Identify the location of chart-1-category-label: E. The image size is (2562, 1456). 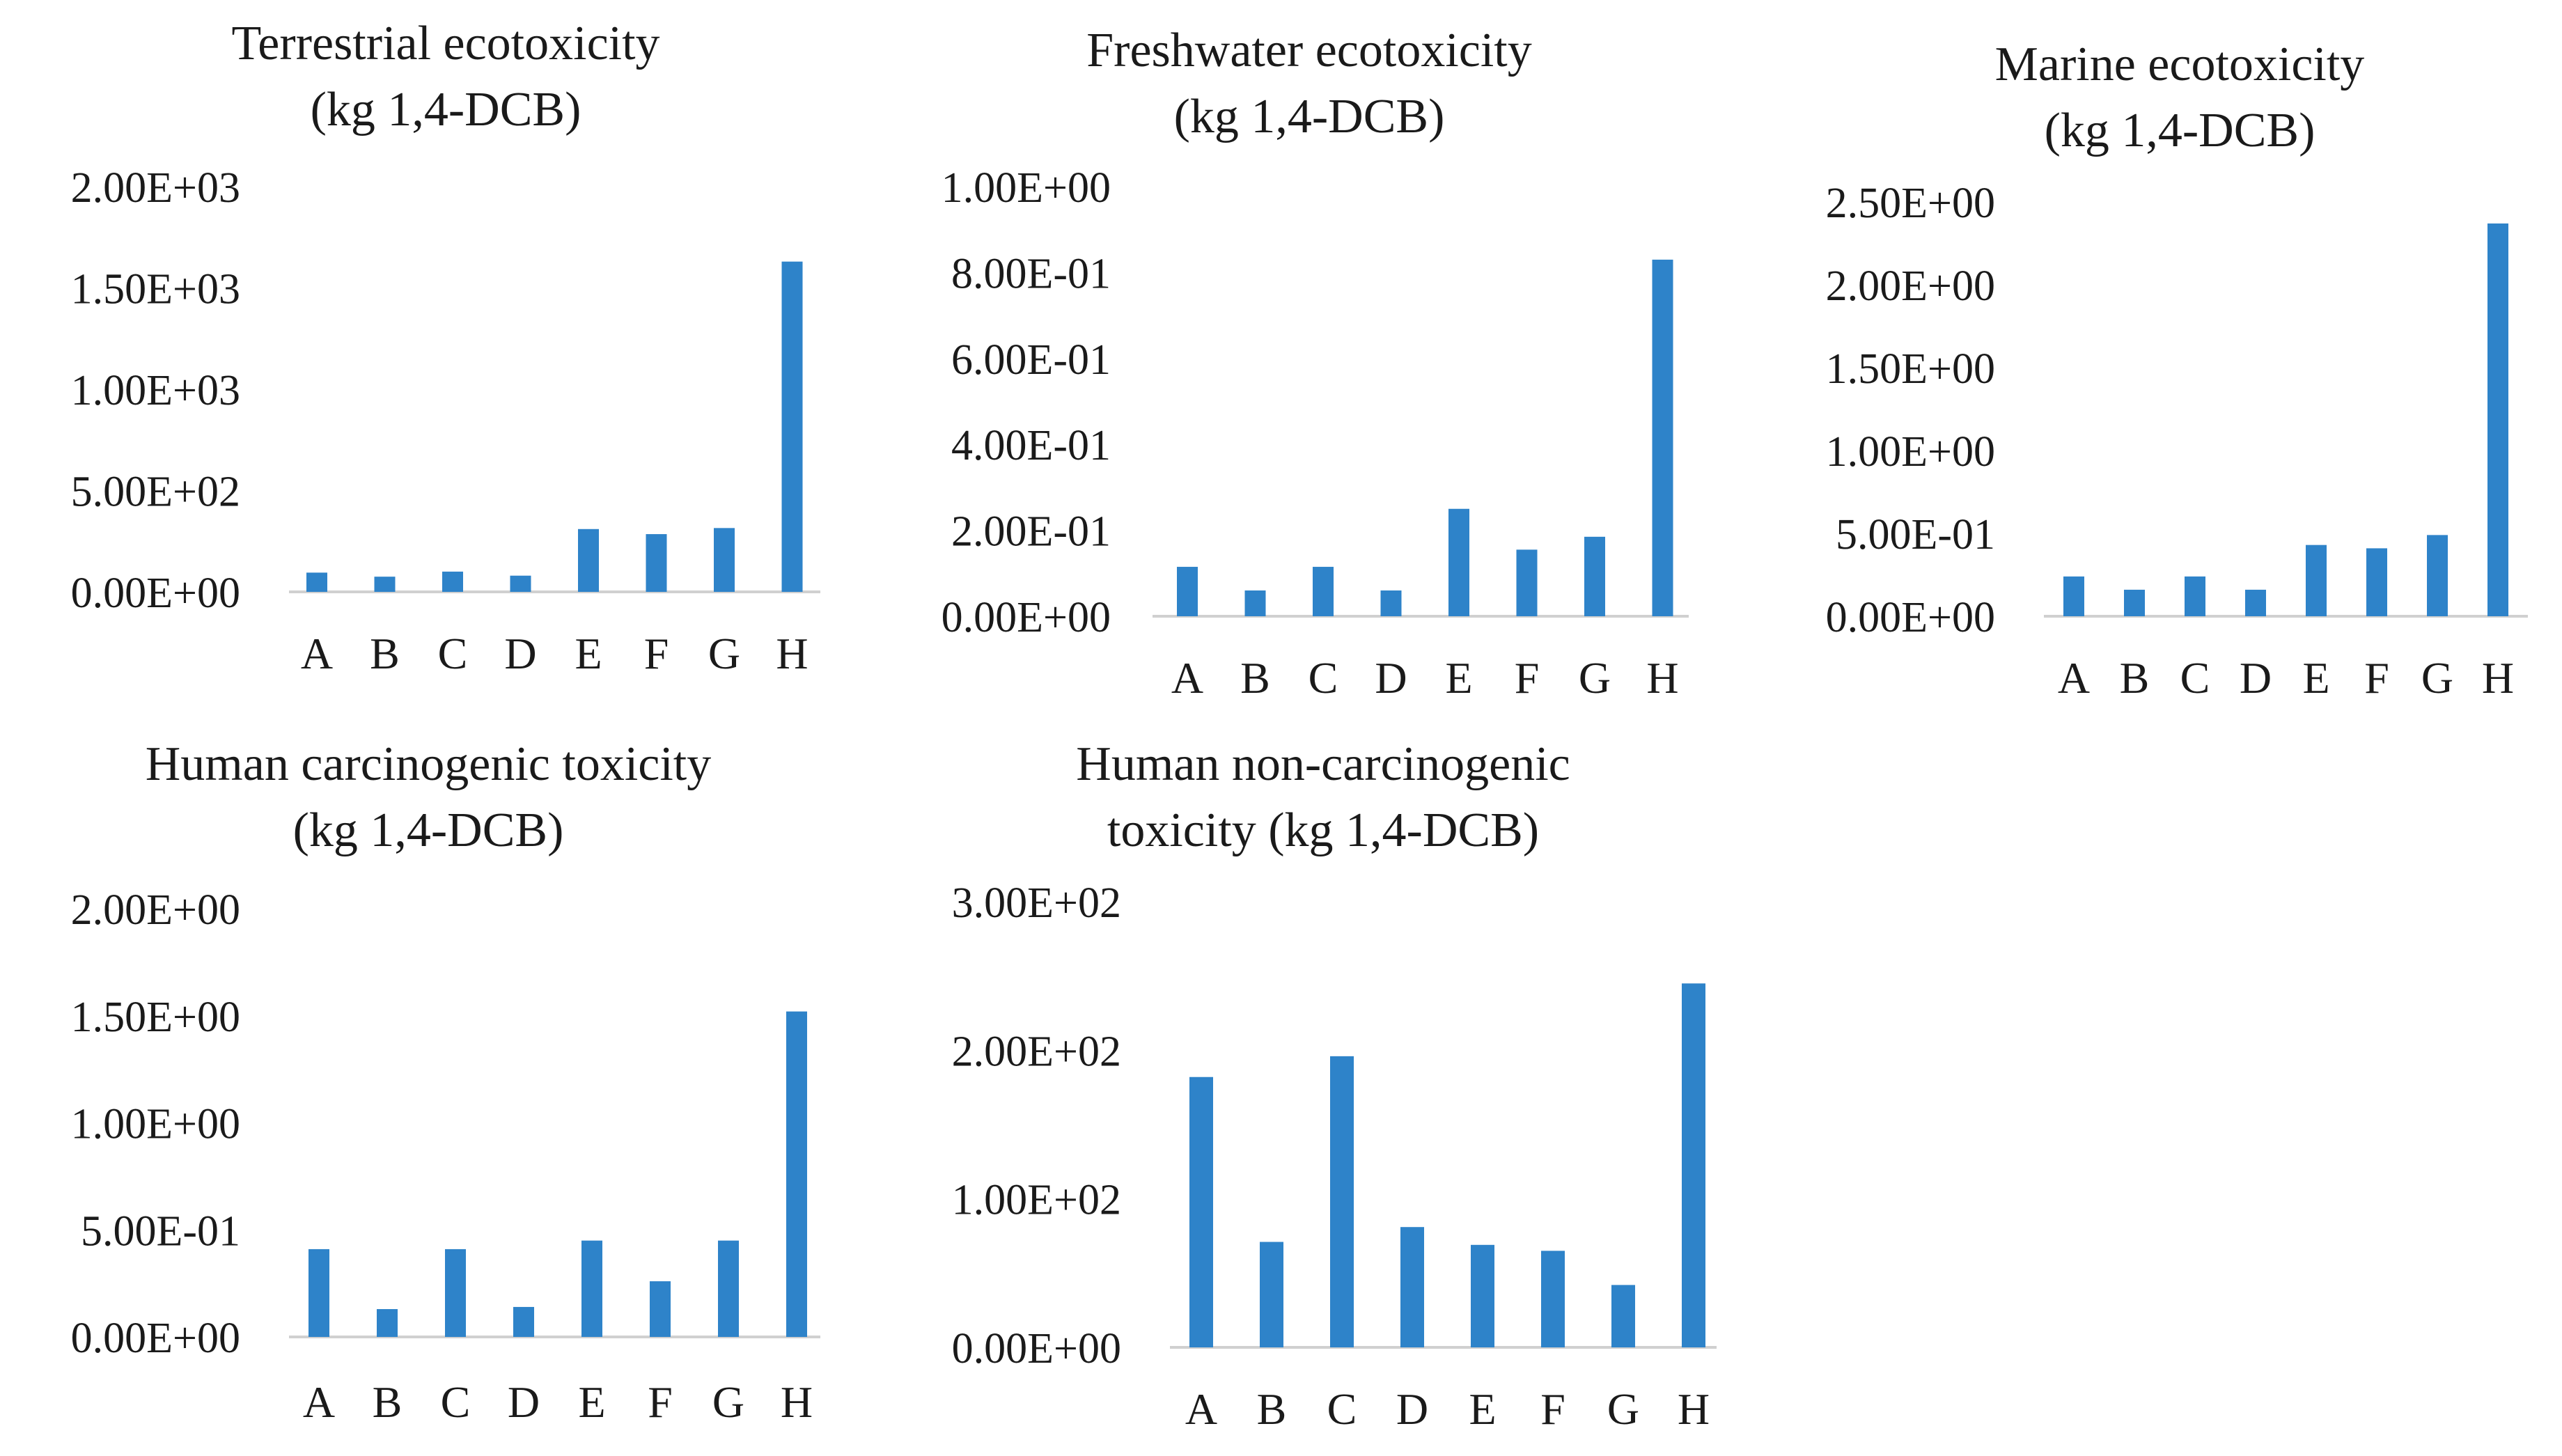
(588, 653).